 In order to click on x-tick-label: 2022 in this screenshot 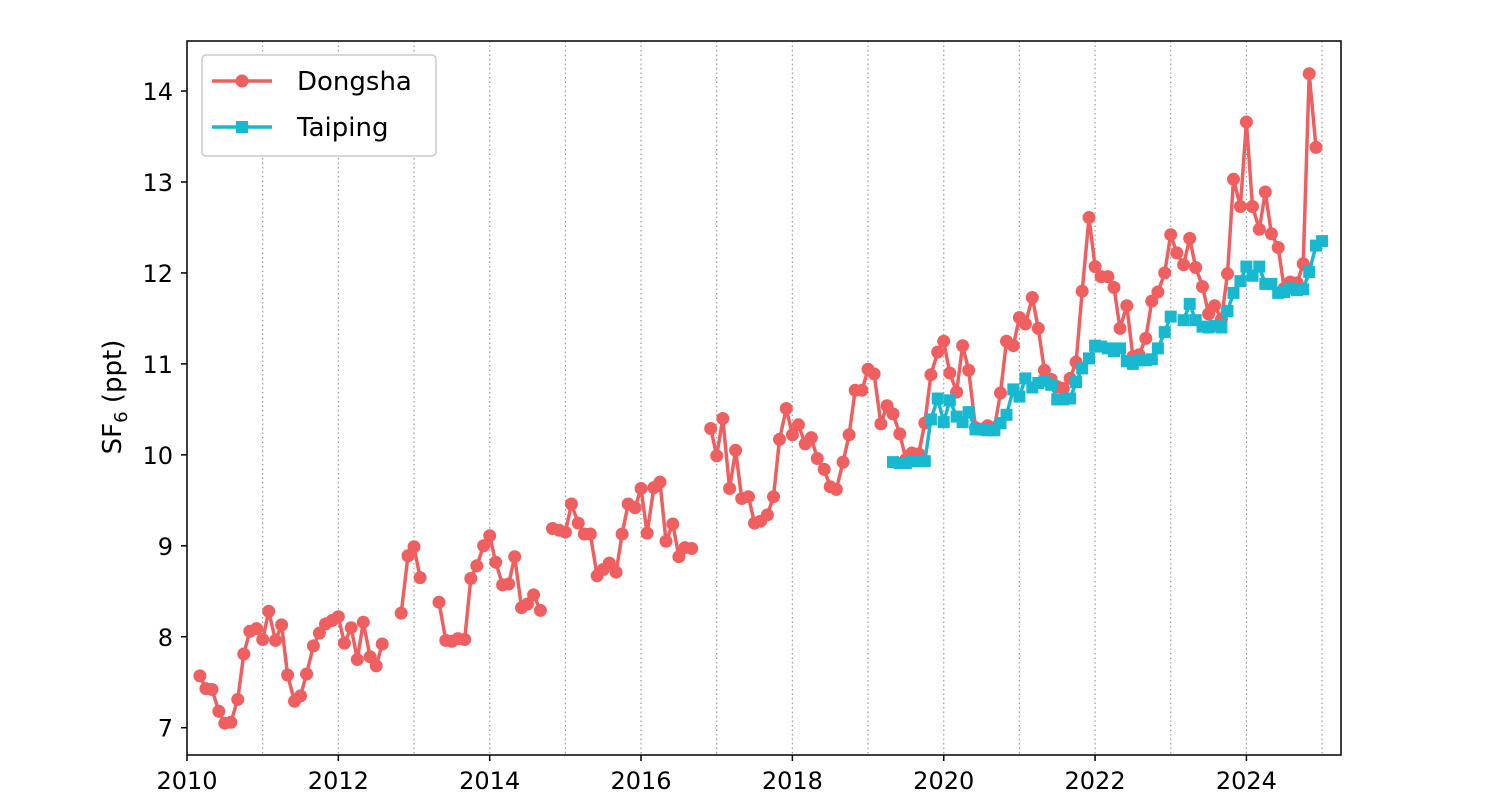, I will do `click(1095, 781)`.